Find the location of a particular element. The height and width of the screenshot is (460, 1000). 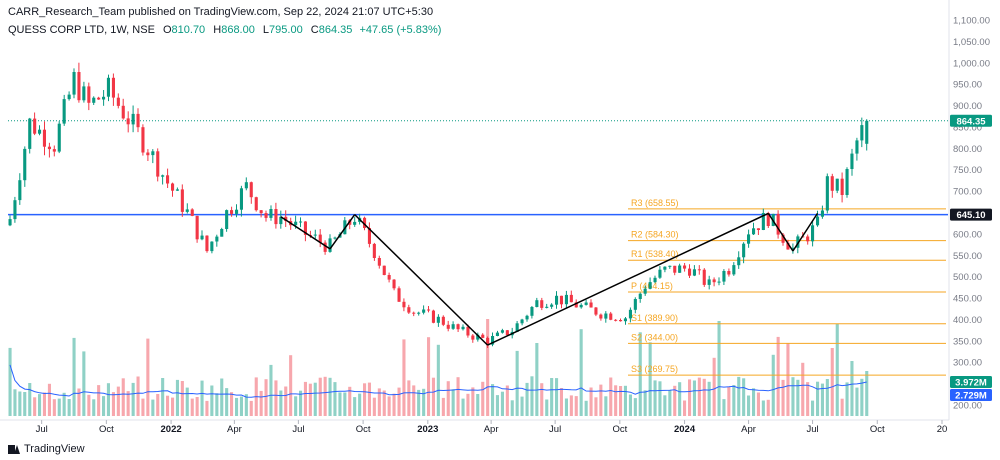

time-tick-label: Apr is located at coordinates (234, 429).